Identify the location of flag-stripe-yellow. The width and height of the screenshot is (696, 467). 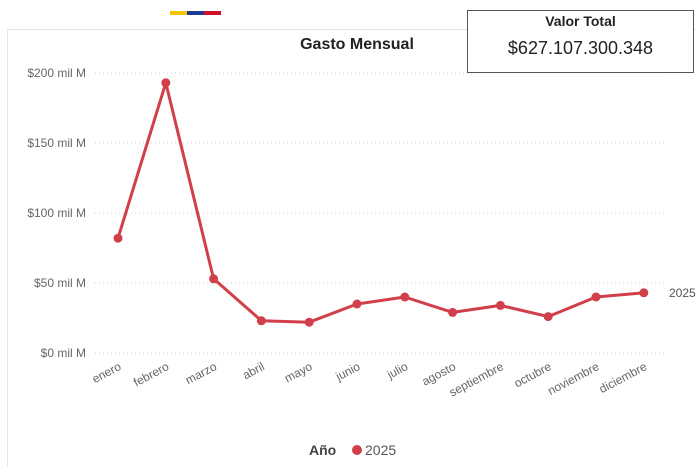
(178, 13).